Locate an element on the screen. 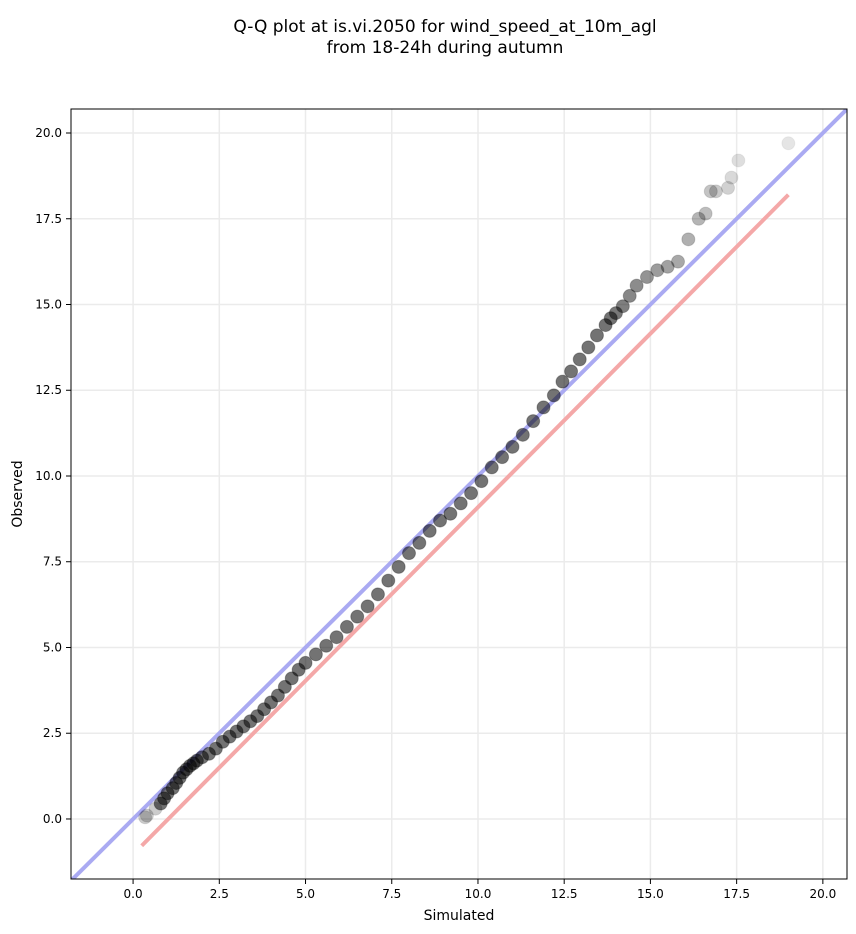 The height and width of the screenshot is (934, 856). y-axis-label: Observed is located at coordinates (18, 493).